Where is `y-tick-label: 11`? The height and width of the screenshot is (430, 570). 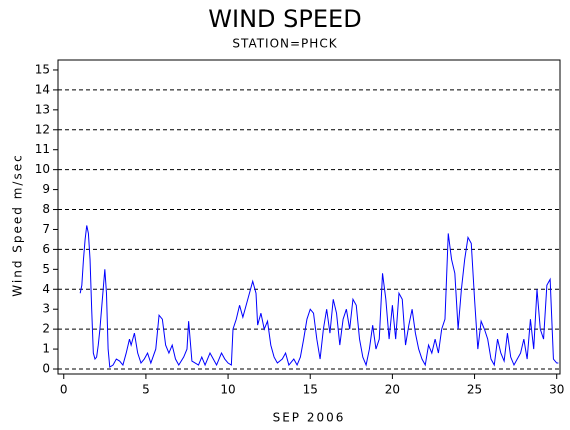 y-tick-label: 11 is located at coordinates (42, 149).